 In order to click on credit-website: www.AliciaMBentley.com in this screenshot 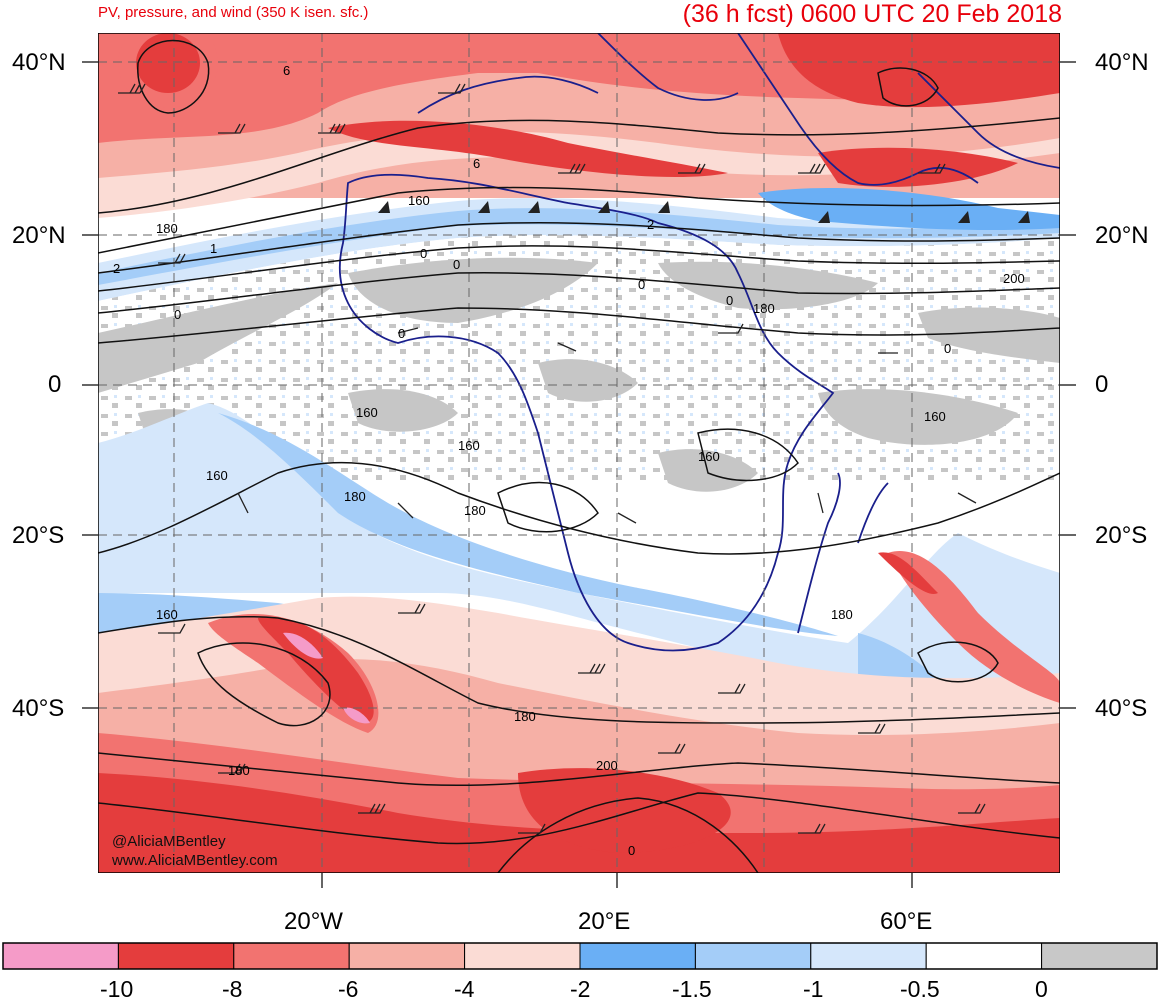, I will do `click(194, 860)`.